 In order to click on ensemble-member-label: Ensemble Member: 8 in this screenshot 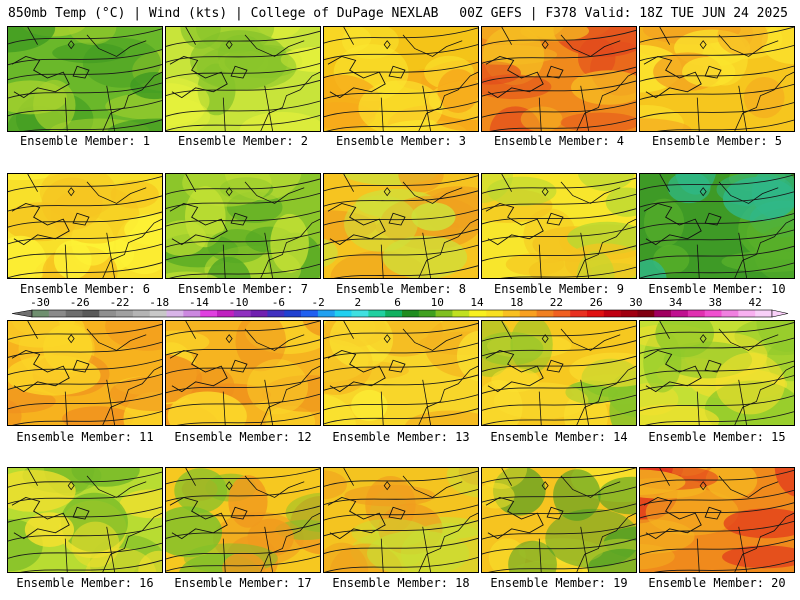, I will do `click(401, 289)`.